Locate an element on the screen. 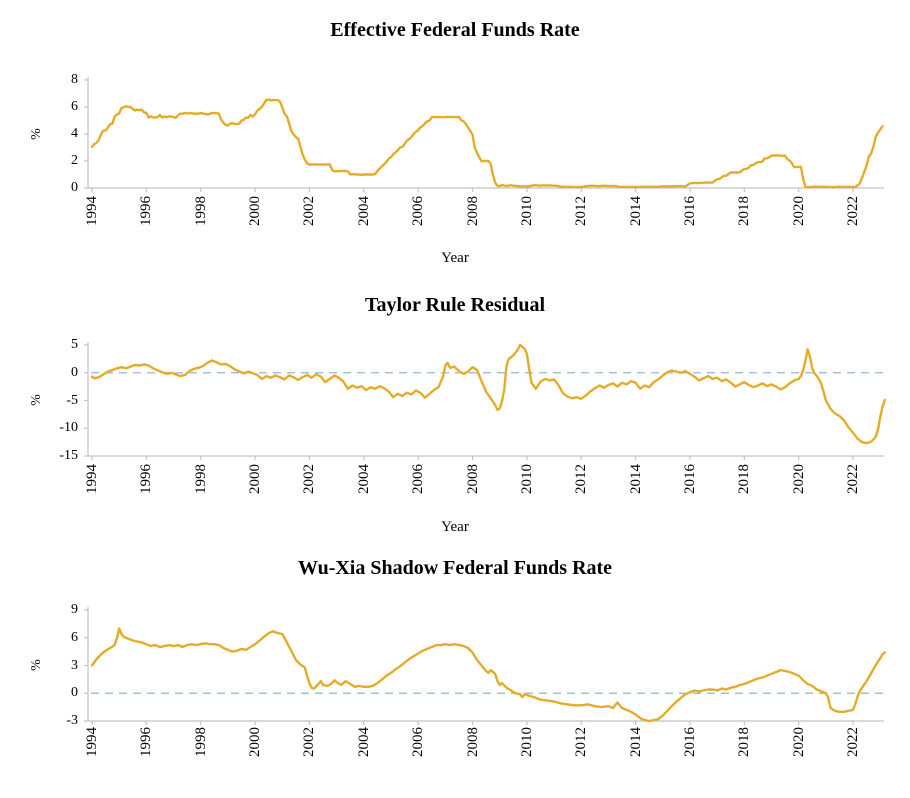  chart2-title: Taylor Rule Residual is located at coordinates (455, 305).